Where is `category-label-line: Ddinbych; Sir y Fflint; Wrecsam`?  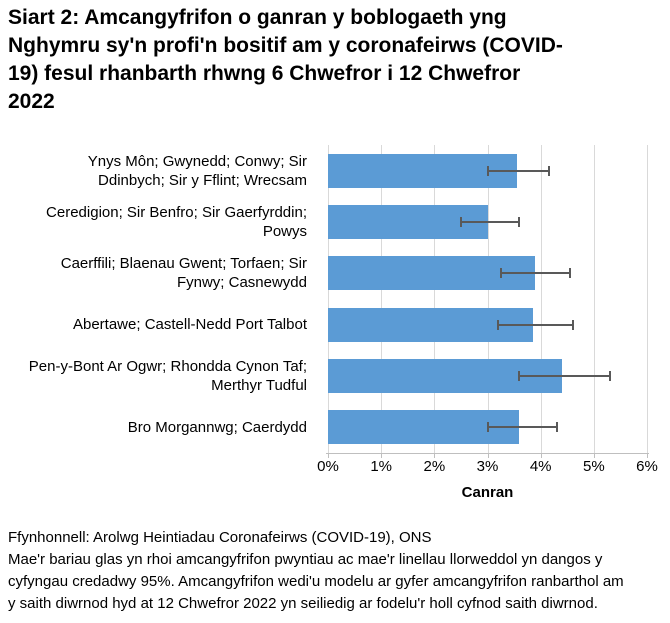
category-label-line: Ddinbych; Sir y Fflint; Wrecsam is located at coordinates (202, 180).